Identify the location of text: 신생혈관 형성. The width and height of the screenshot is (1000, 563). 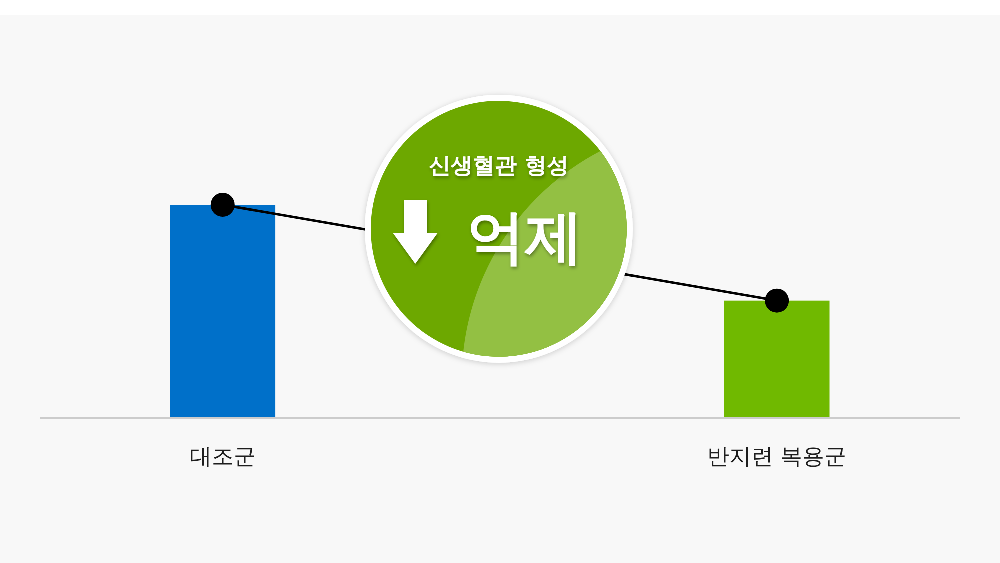
(499, 166).